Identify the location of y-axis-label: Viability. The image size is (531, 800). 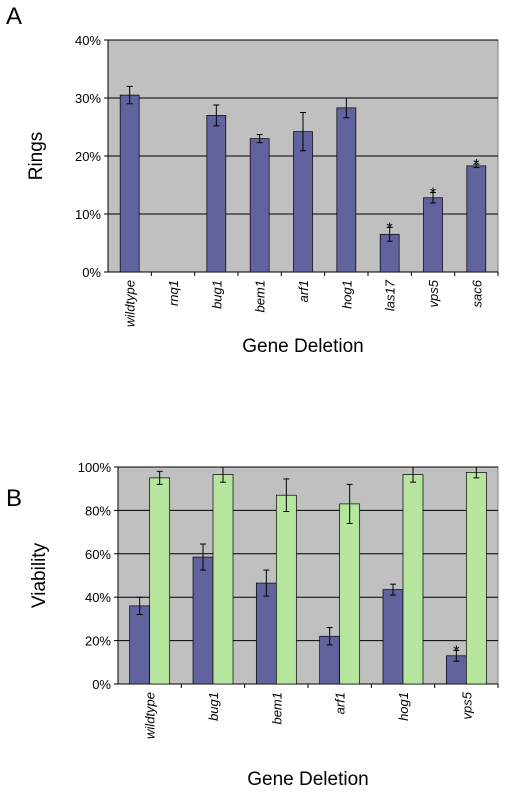
(39, 575).